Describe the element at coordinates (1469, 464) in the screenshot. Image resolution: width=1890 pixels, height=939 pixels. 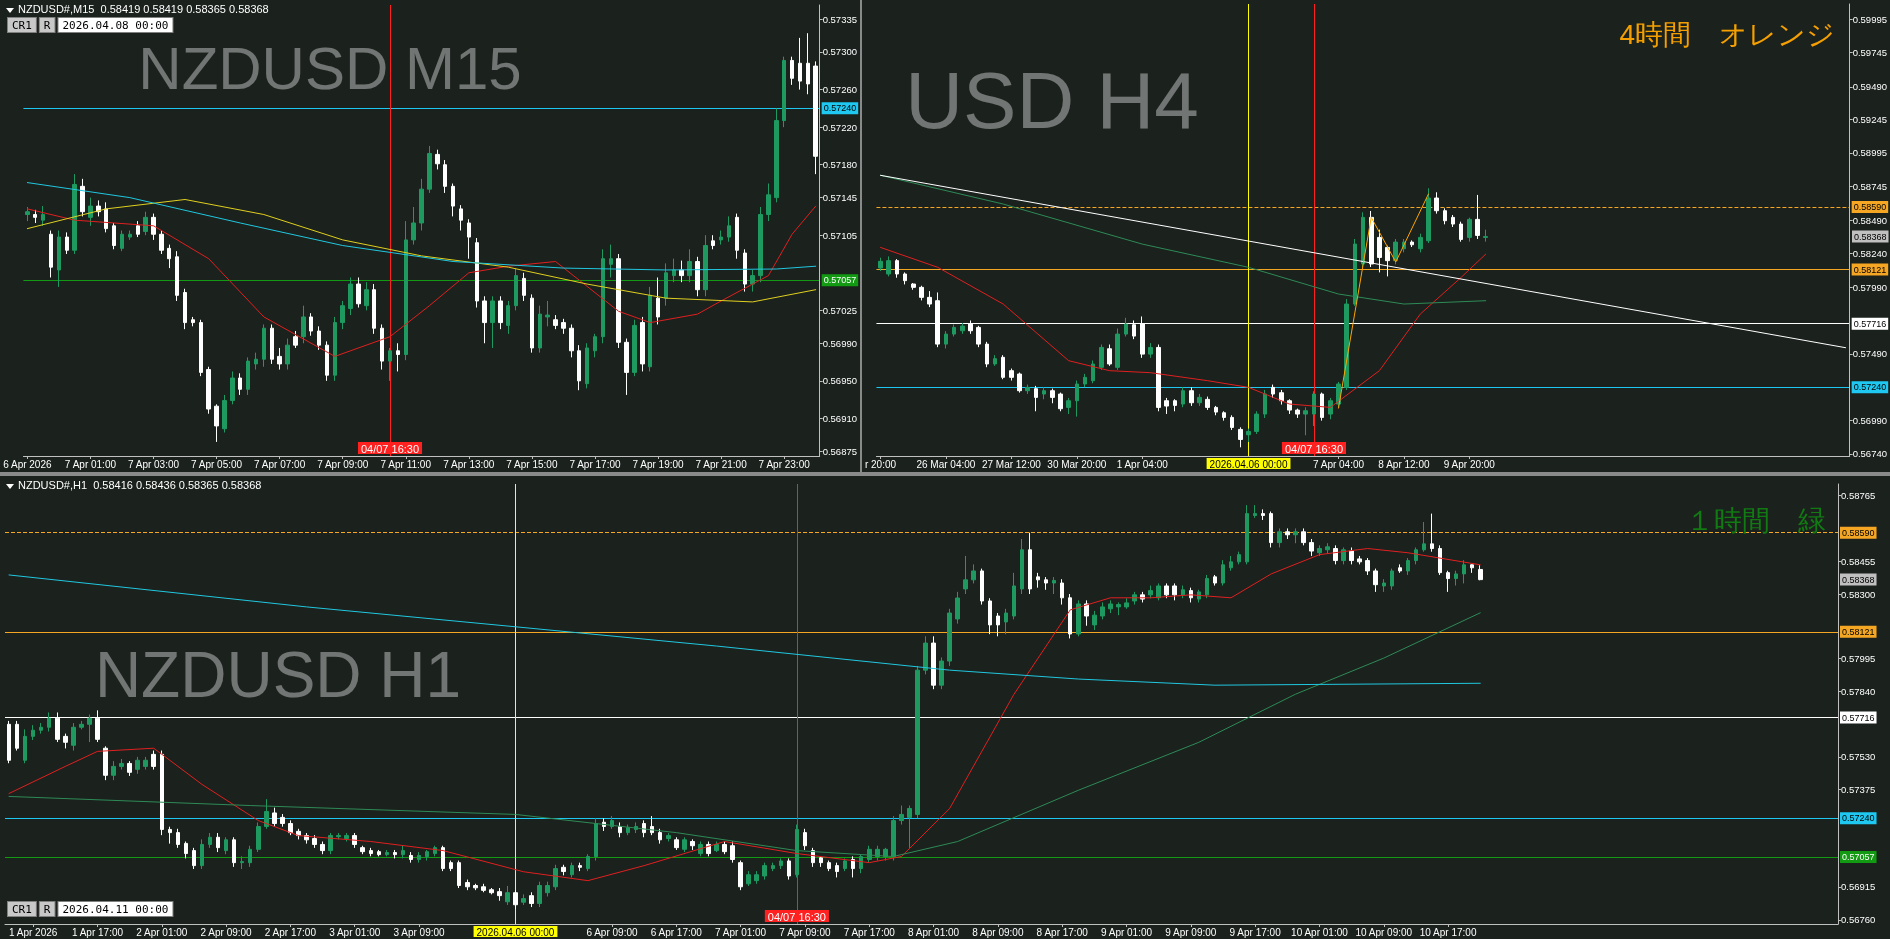
I see `x-tick-label: 9 Apr 20:00` at that location.